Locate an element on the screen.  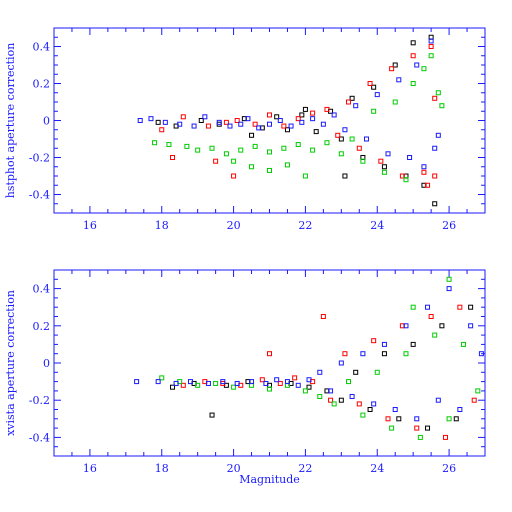
y-tick-label: 0.4 is located at coordinates (42, 289).